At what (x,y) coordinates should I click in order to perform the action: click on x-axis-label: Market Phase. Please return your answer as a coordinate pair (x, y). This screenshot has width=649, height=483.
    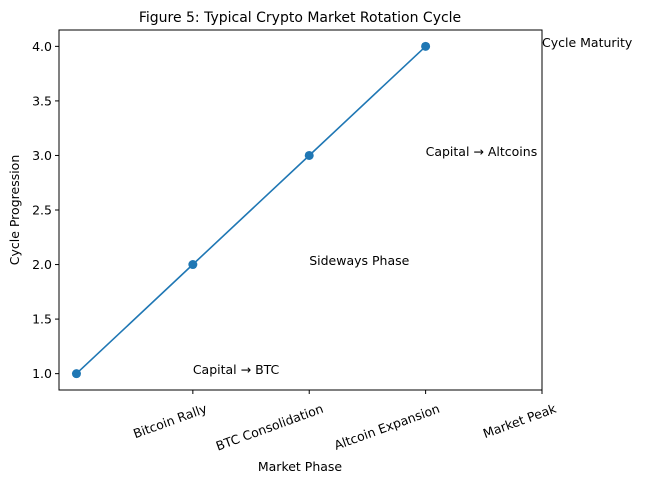
    Looking at the image, I should click on (300, 466).